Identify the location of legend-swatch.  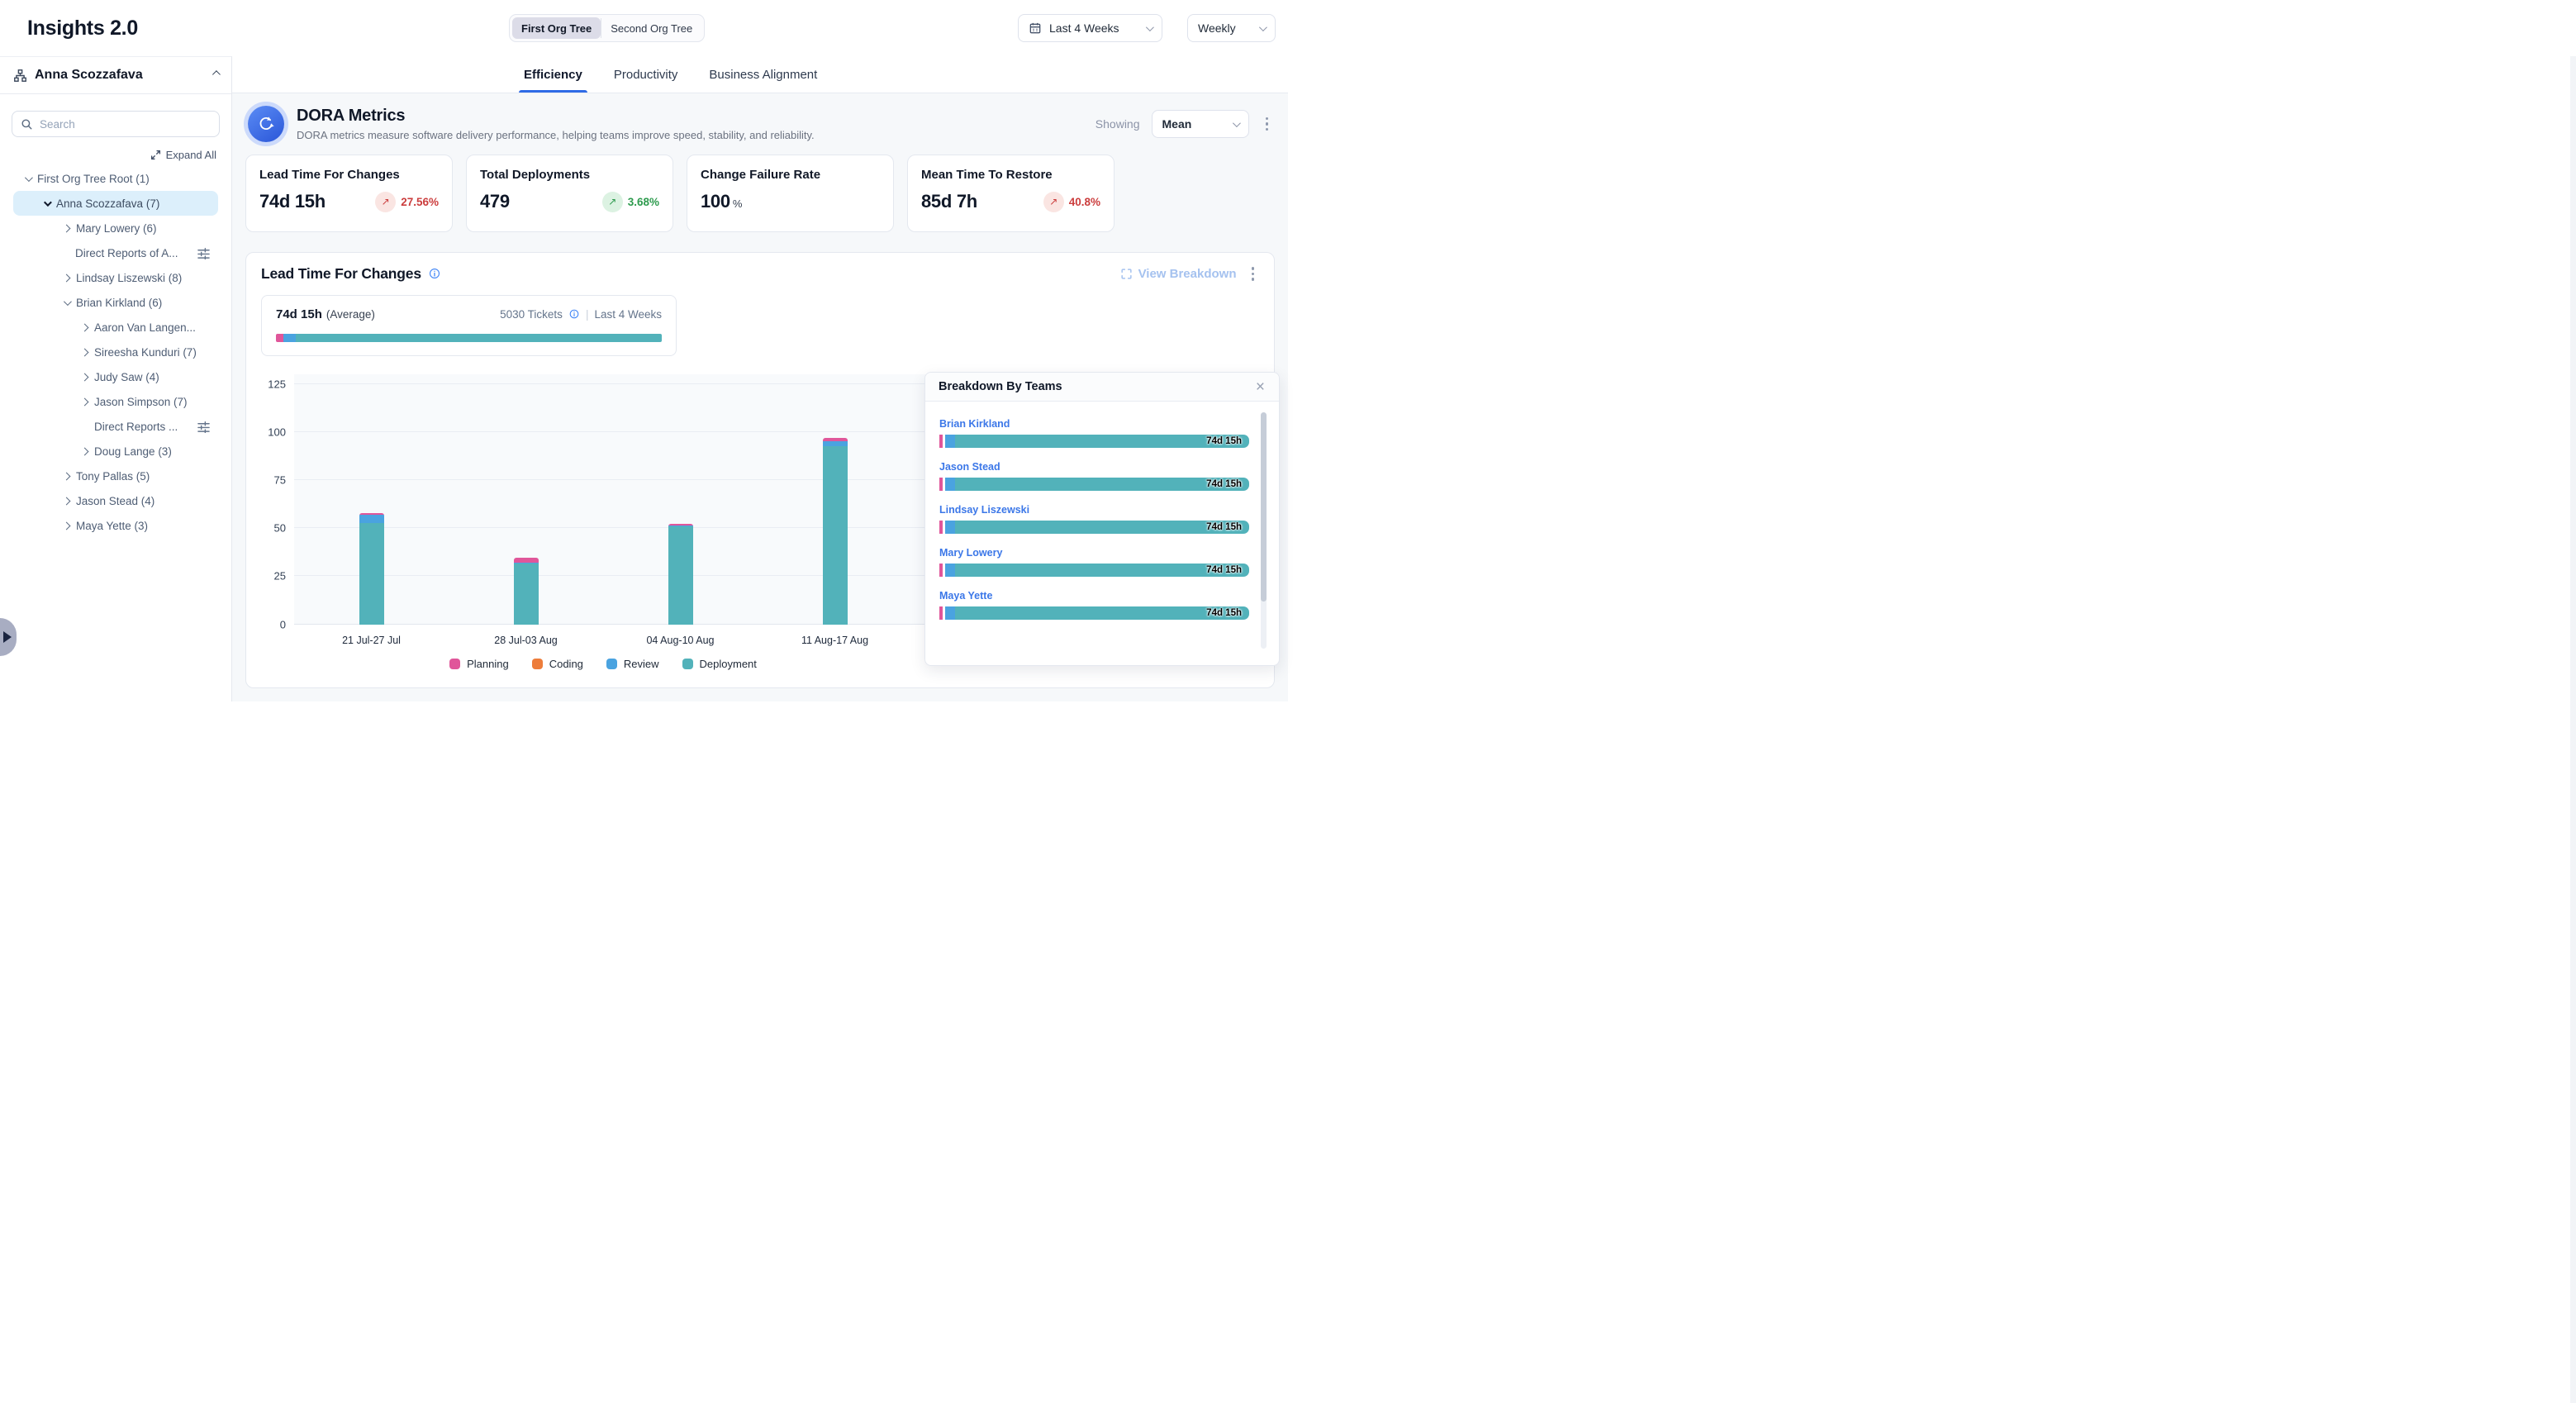
(687, 663).